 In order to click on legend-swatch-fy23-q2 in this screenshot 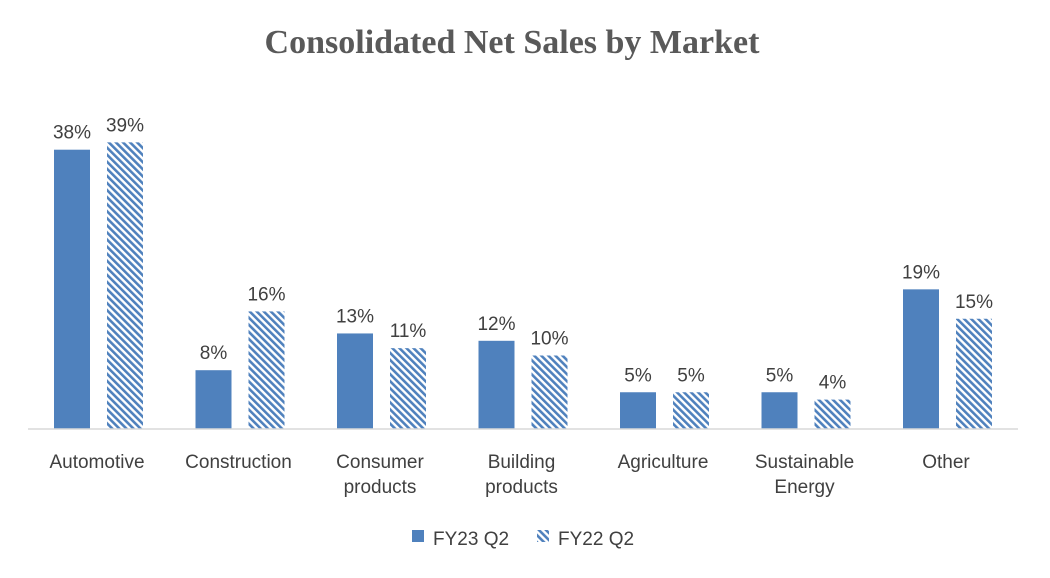, I will do `click(418, 536)`.